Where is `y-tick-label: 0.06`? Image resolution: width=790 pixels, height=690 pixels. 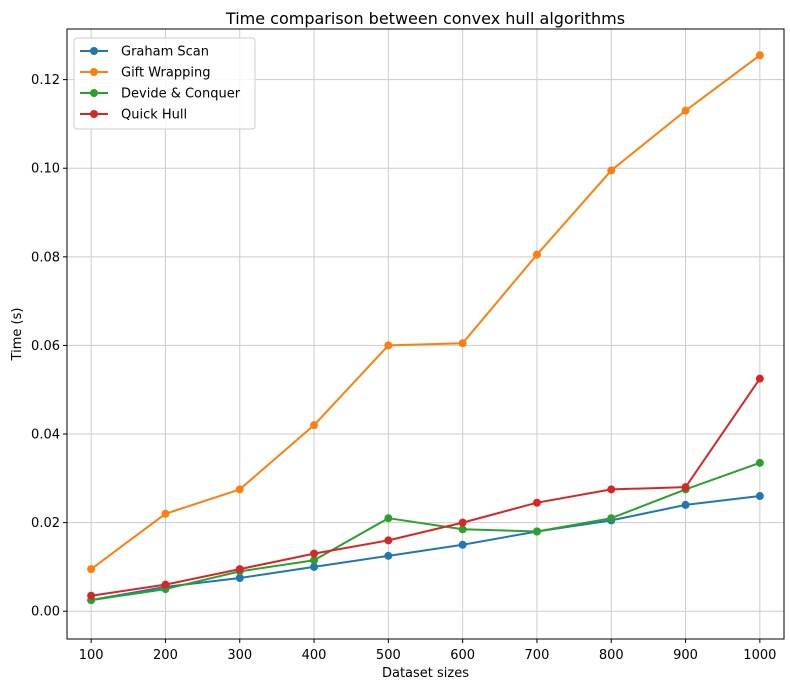 y-tick-label: 0.06 is located at coordinates (45, 346).